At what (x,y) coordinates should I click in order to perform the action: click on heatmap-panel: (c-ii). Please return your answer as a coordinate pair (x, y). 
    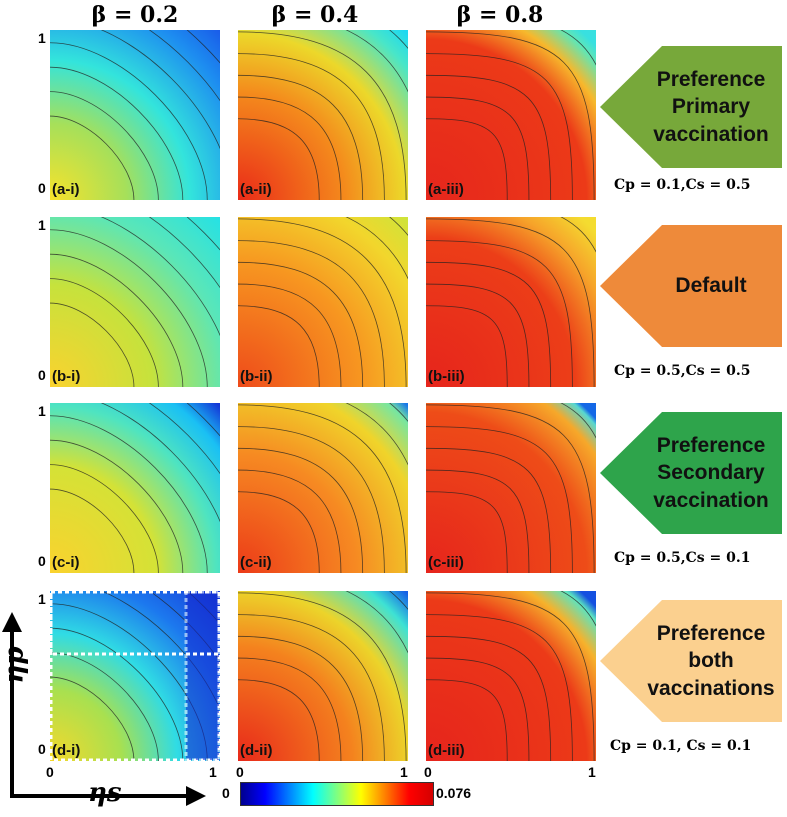
    Looking at the image, I should click on (323, 488).